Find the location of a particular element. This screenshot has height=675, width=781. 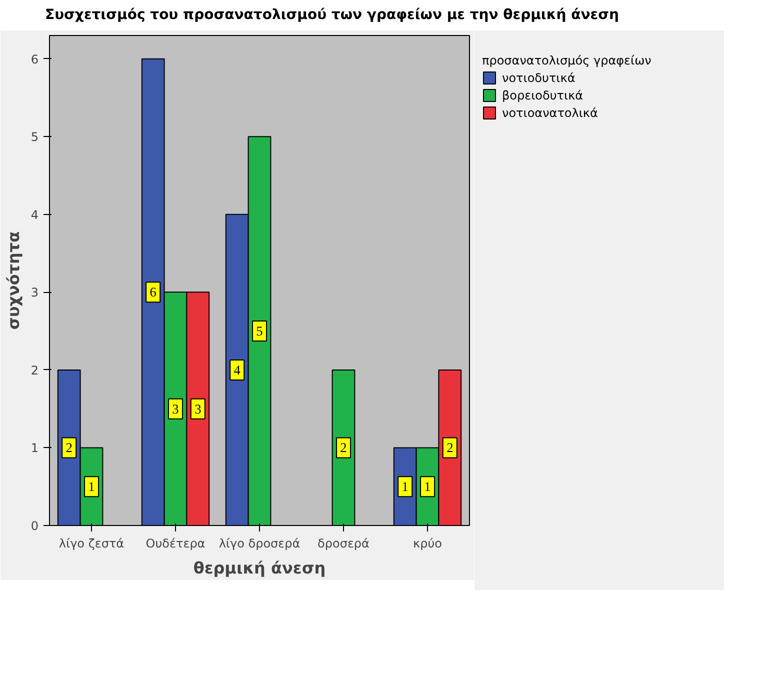

y-tick-label: 5 is located at coordinates (34, 137).